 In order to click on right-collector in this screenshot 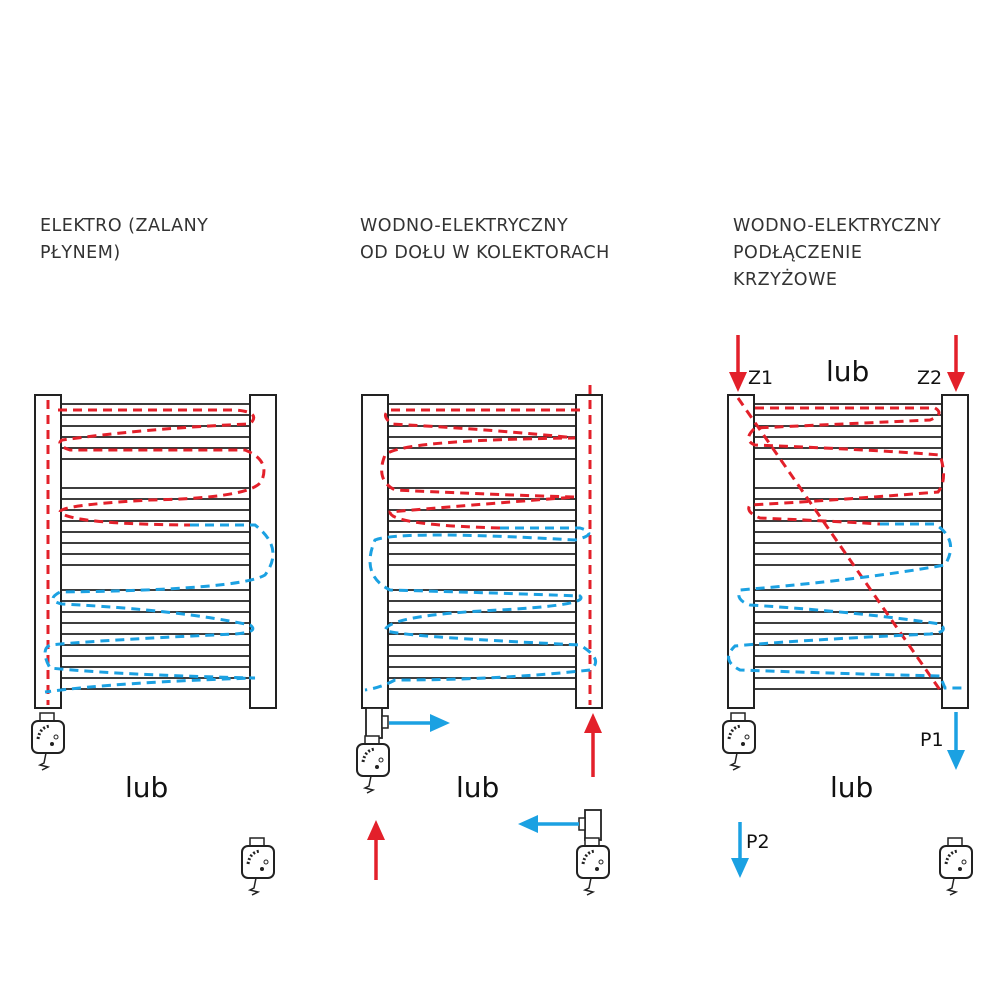, I will do `click(955, 551)`.